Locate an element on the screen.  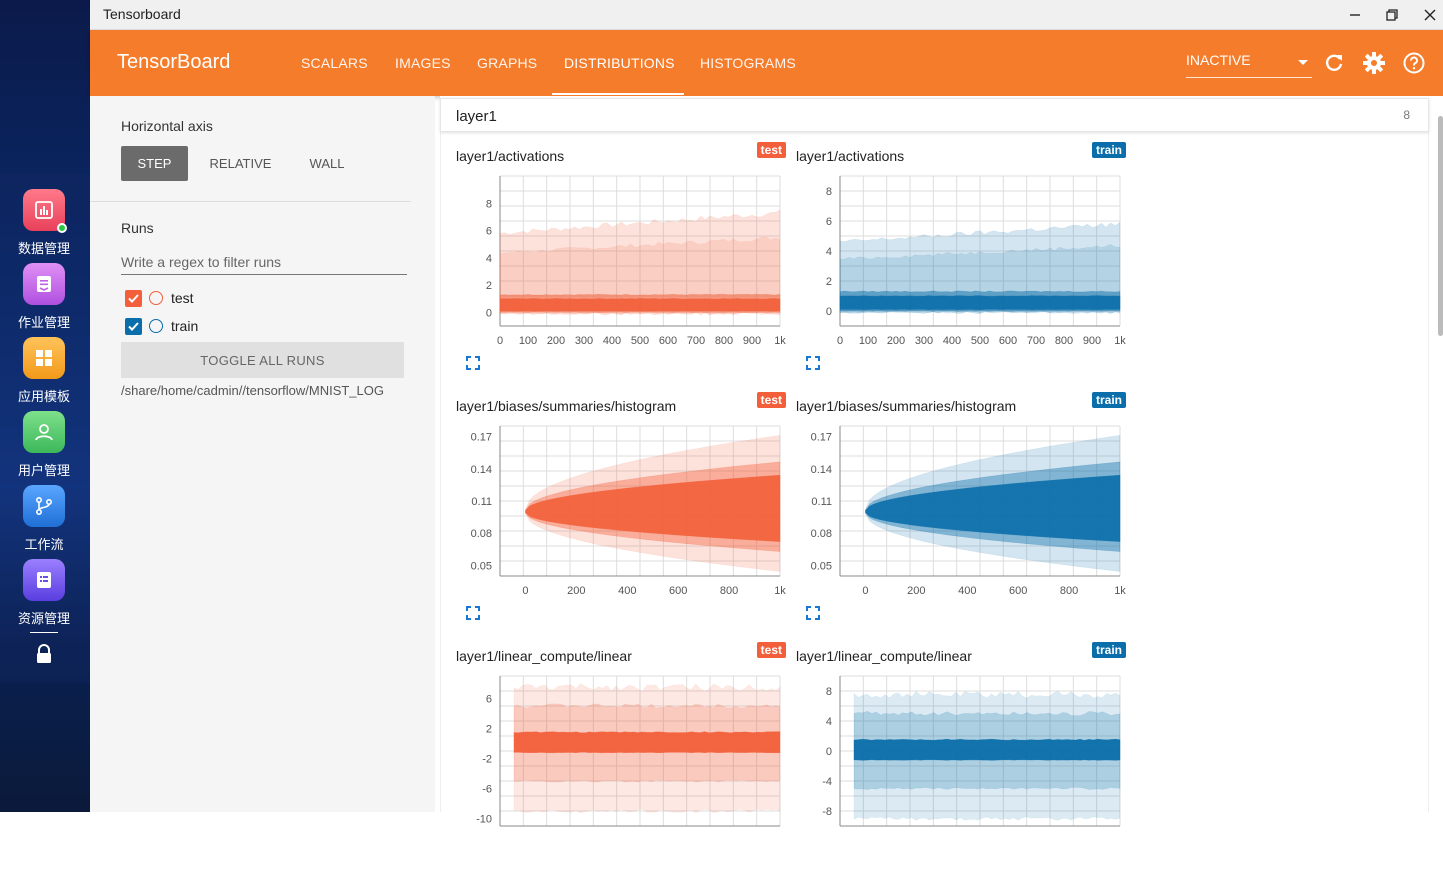
x-tick-label: 500 is located at coordinates (980, 341).